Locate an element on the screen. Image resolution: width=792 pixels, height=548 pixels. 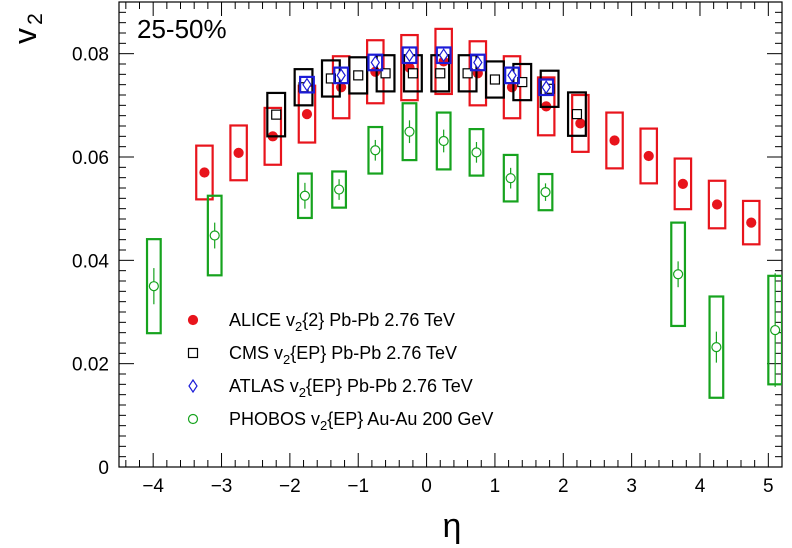
x-tick-label: 0 is located at coordinates (426, 486).